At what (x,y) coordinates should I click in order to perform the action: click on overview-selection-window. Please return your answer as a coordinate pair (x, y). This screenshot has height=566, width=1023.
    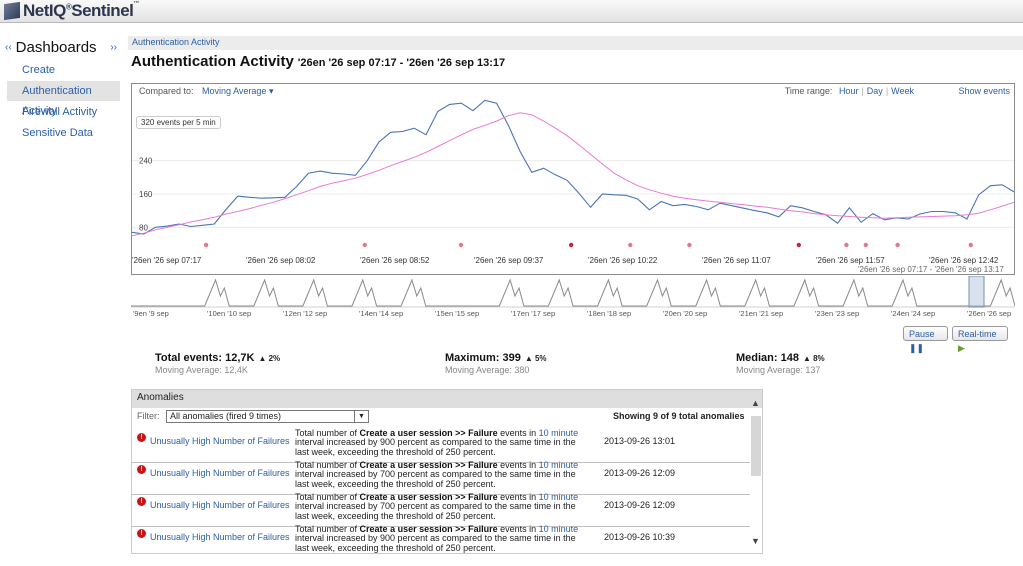
    Looking at the image, I should click on (976, 291).